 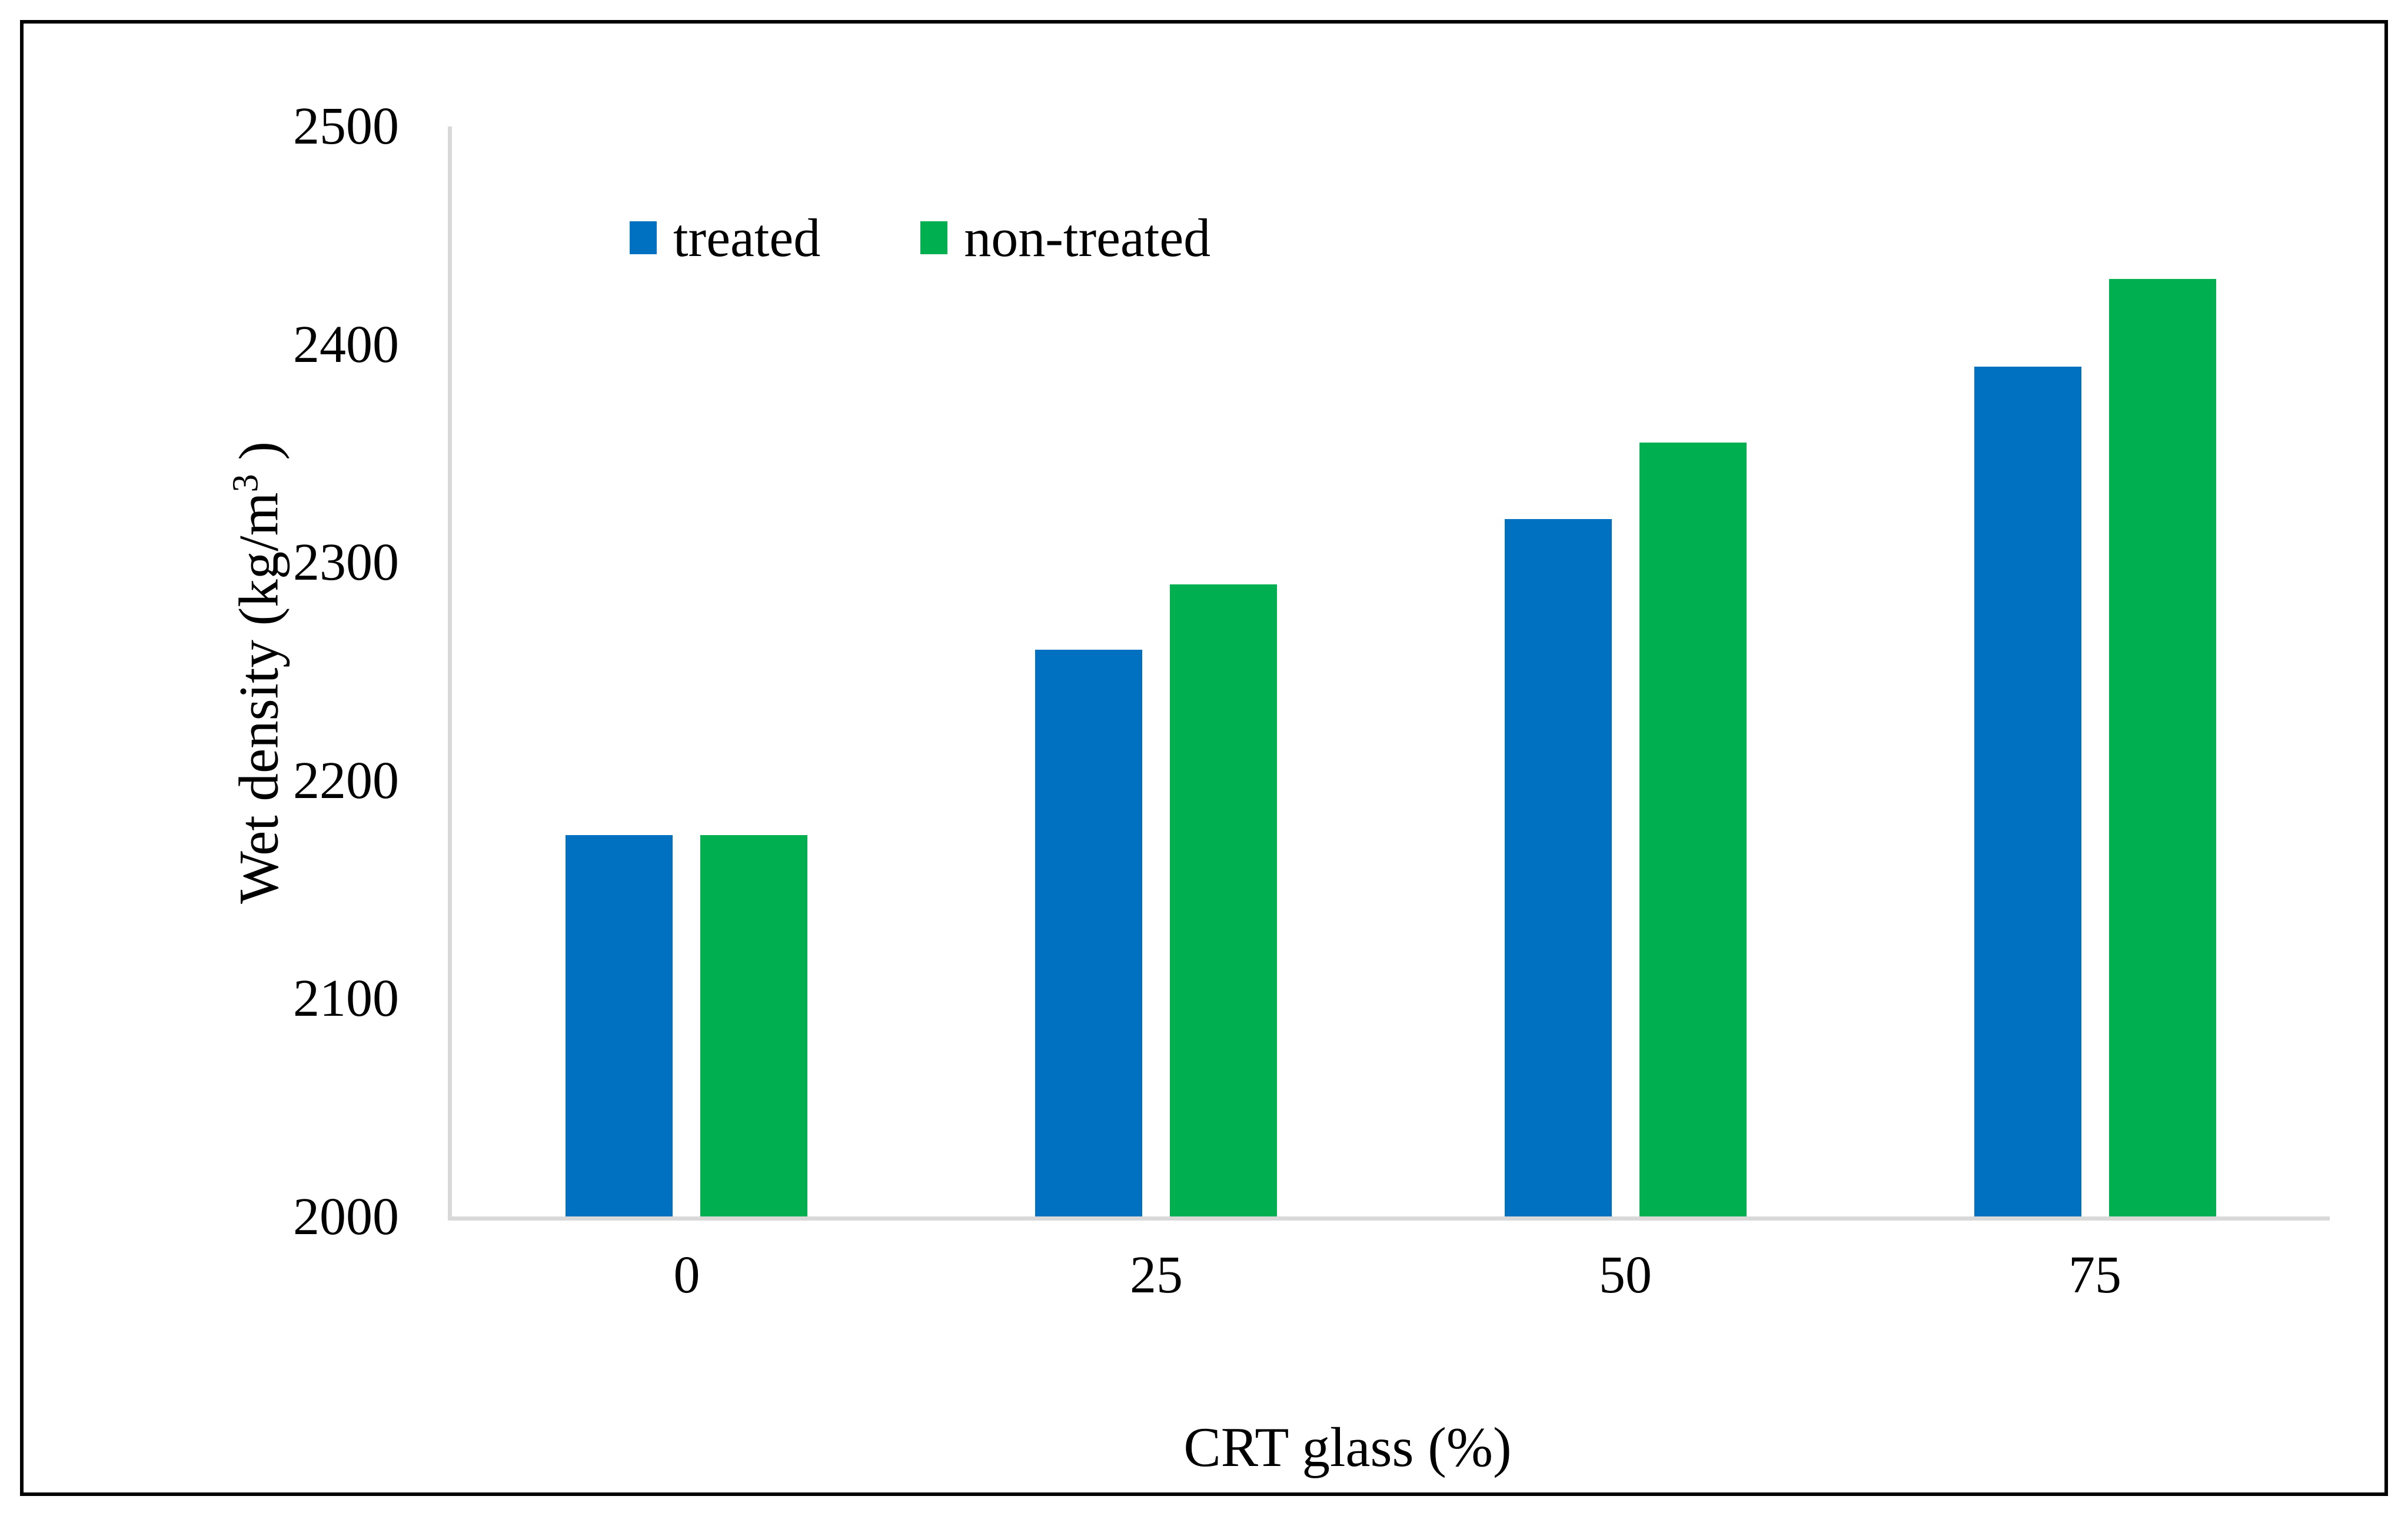 I want to click on y-tick-label: 2000, so click(x=346, y=1217).